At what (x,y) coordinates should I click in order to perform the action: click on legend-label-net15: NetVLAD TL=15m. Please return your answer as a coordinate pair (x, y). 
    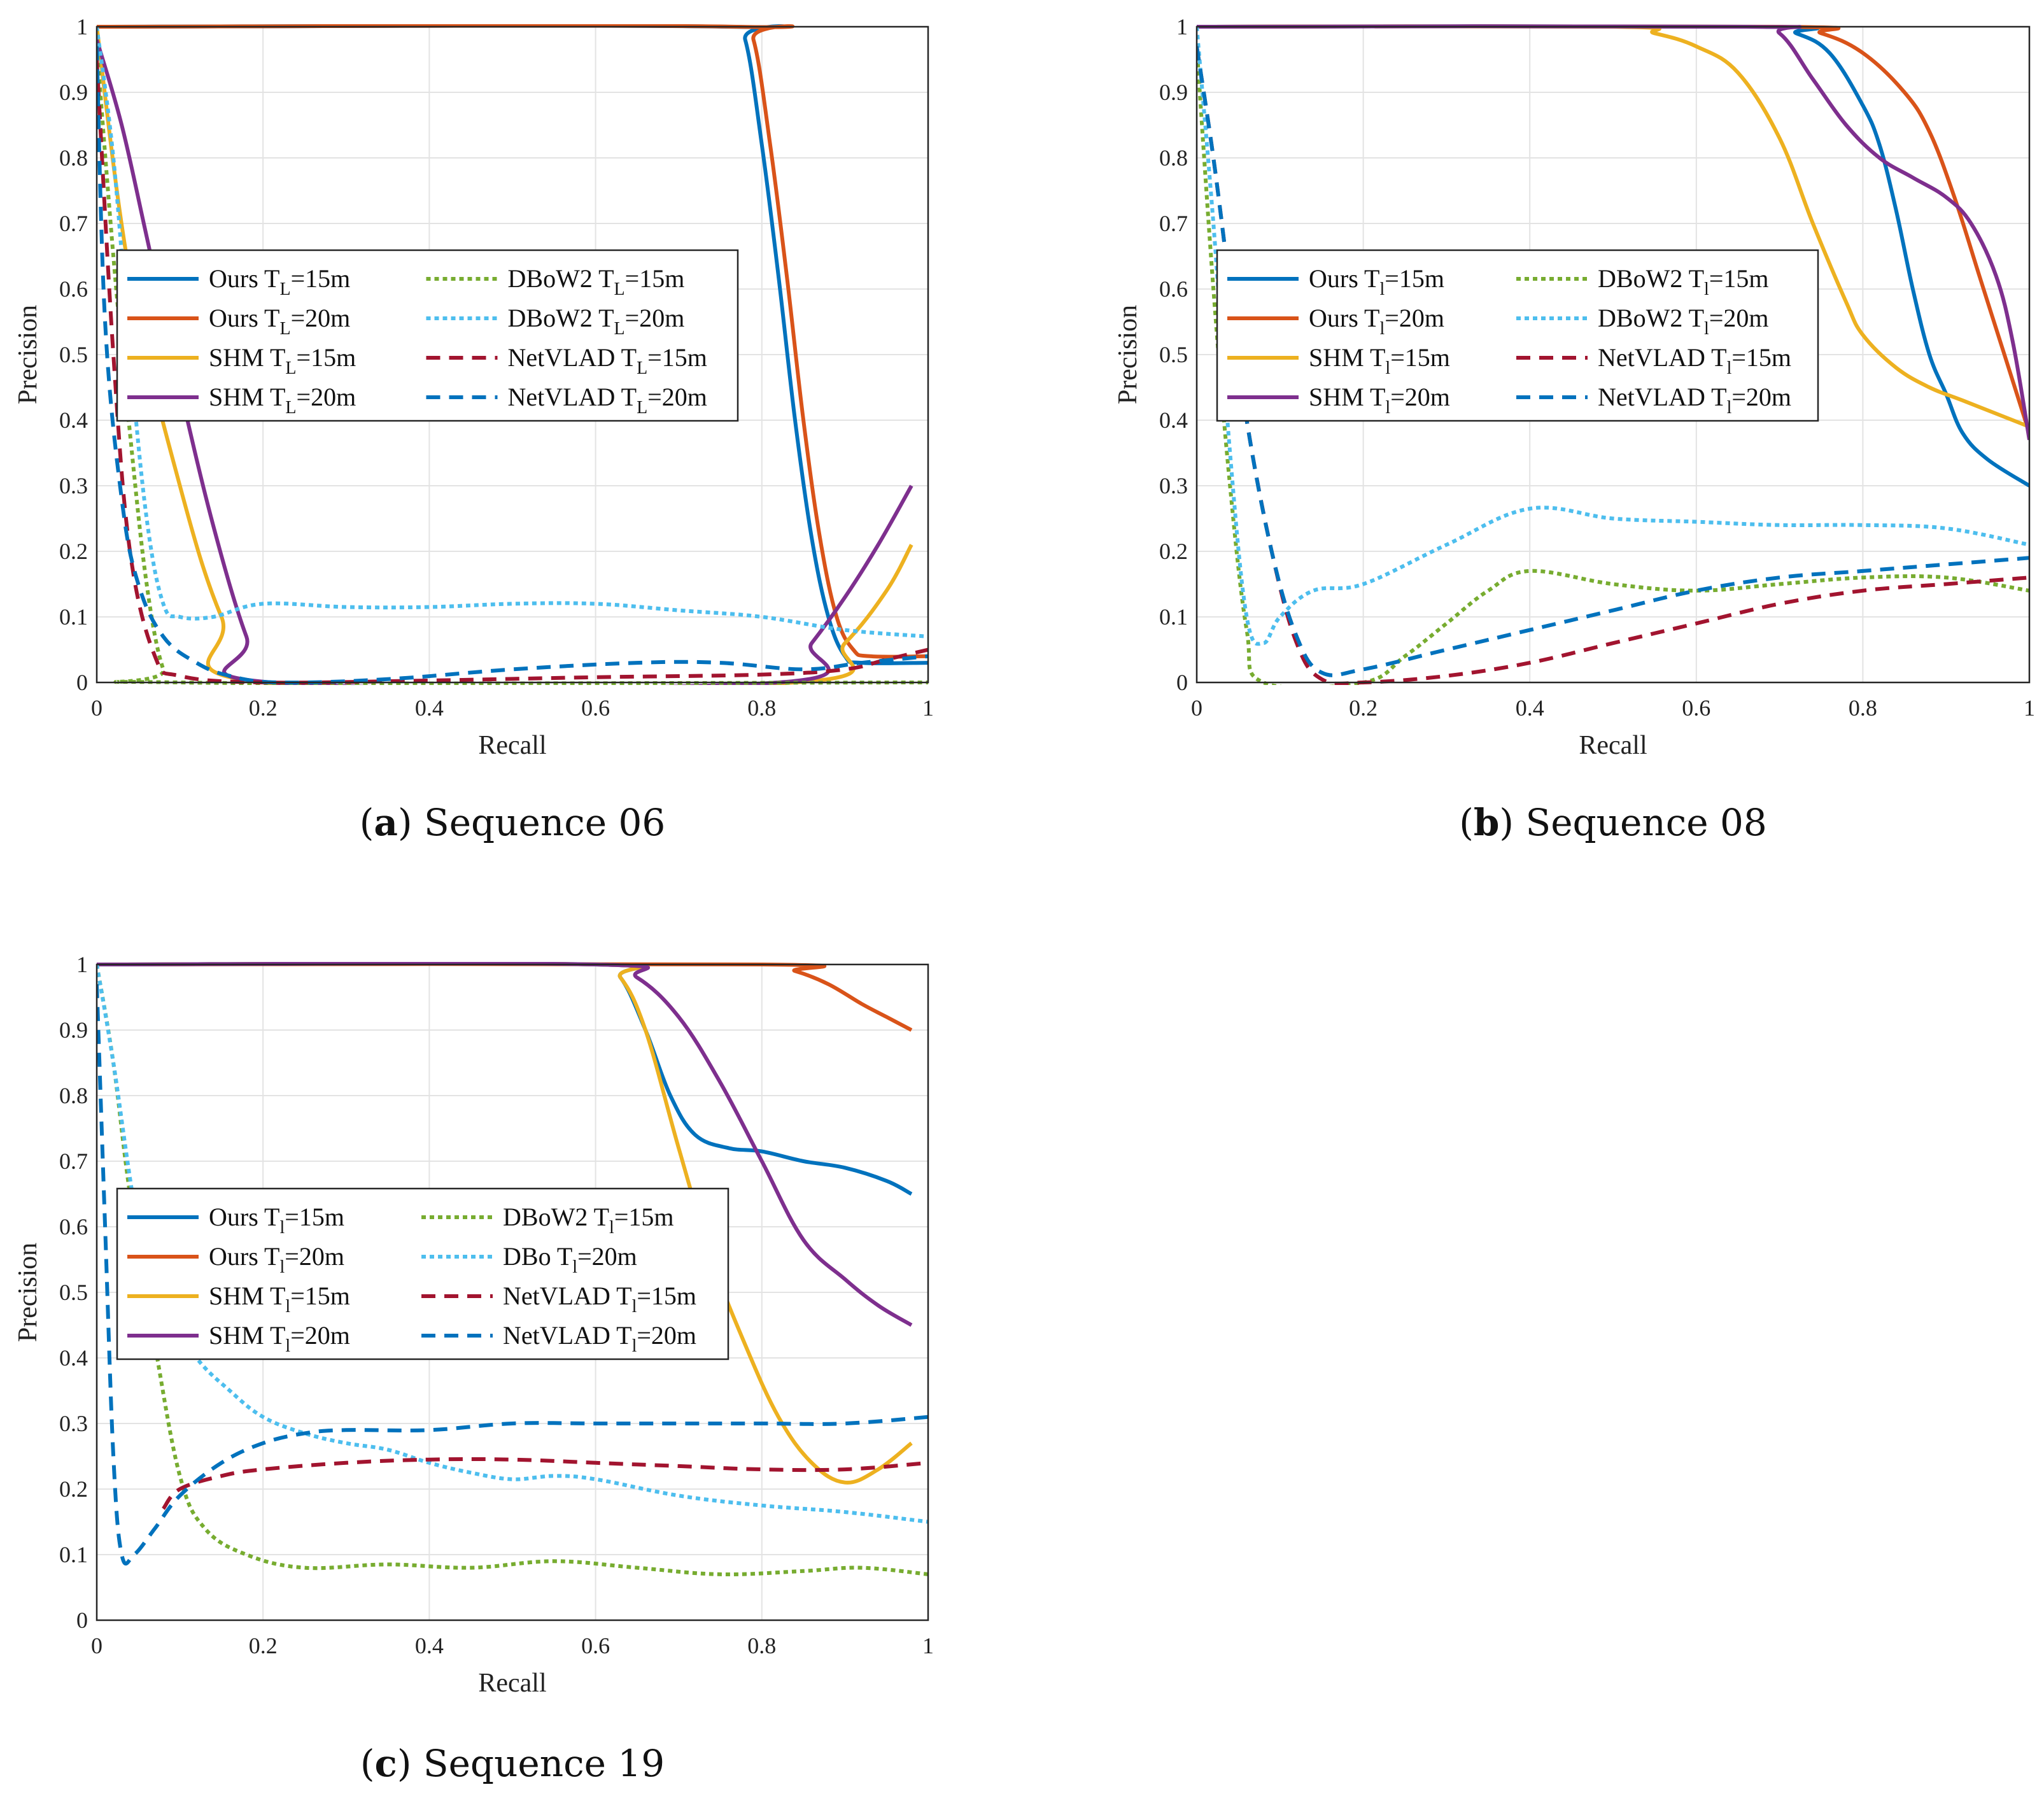
    Looking at the image, I should click on (607, 360).